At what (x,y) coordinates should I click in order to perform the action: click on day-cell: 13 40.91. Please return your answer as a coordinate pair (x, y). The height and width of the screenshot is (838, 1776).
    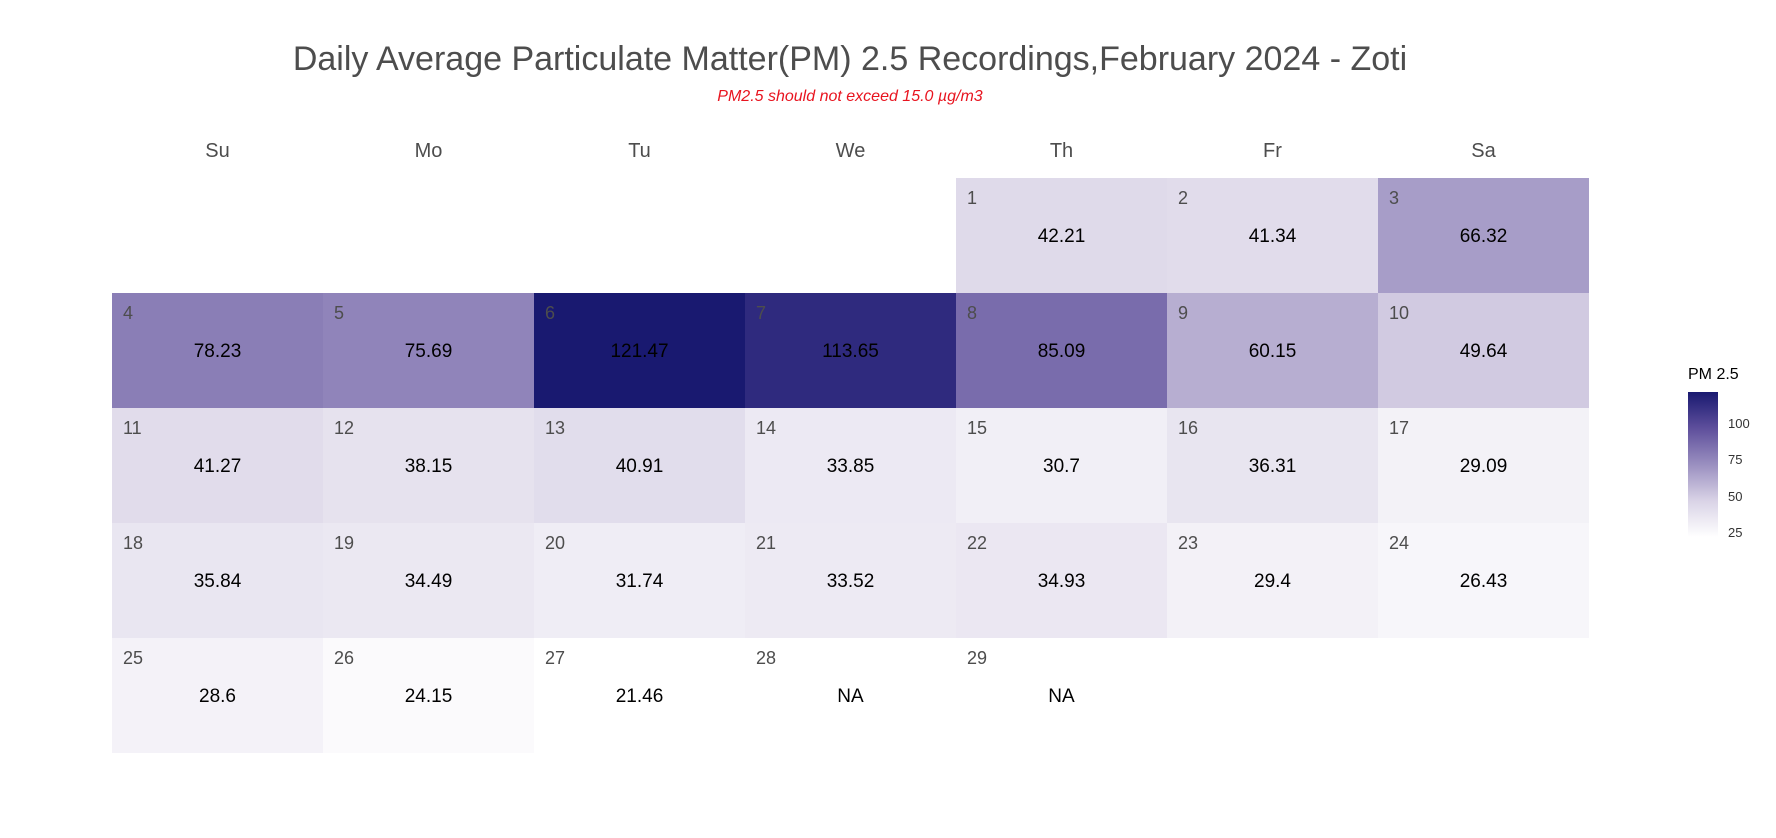
    Looking at the image, I should click on (639, 465).